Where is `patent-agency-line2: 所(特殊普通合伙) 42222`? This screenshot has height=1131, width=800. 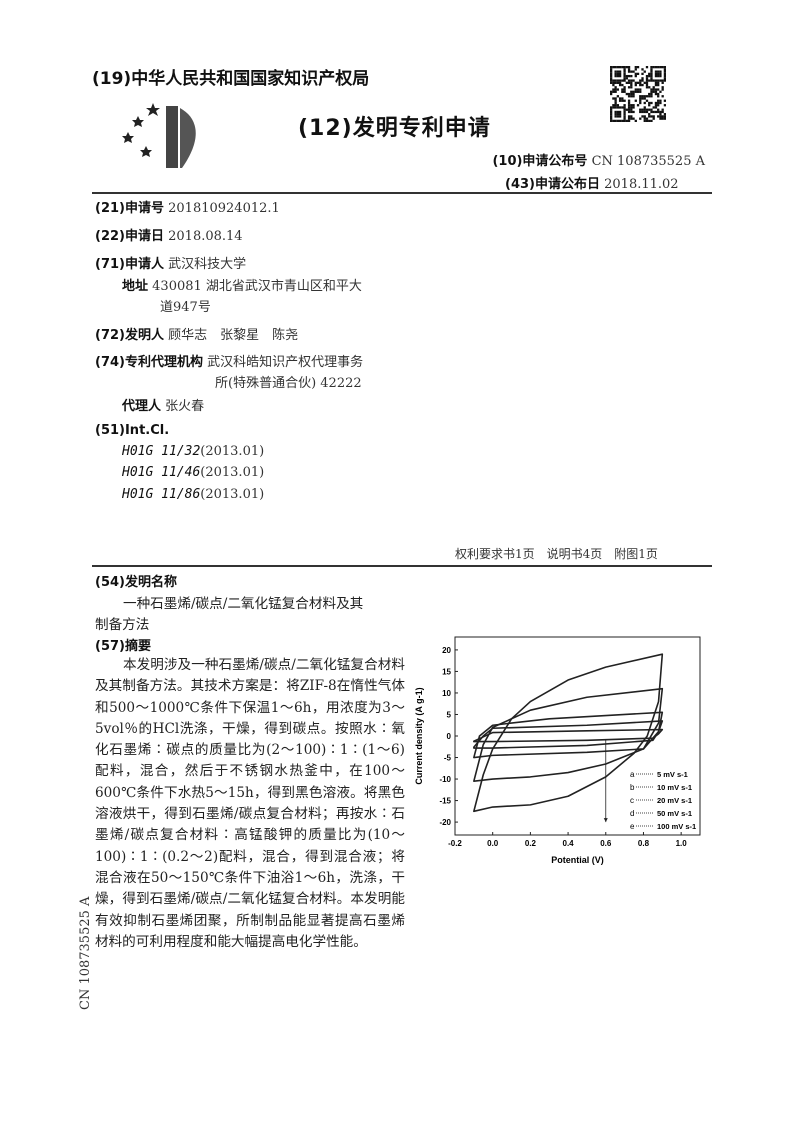
patent-agency-line2: 所(特殊普通合伙) 42222 is located at coordinates (288, 383).